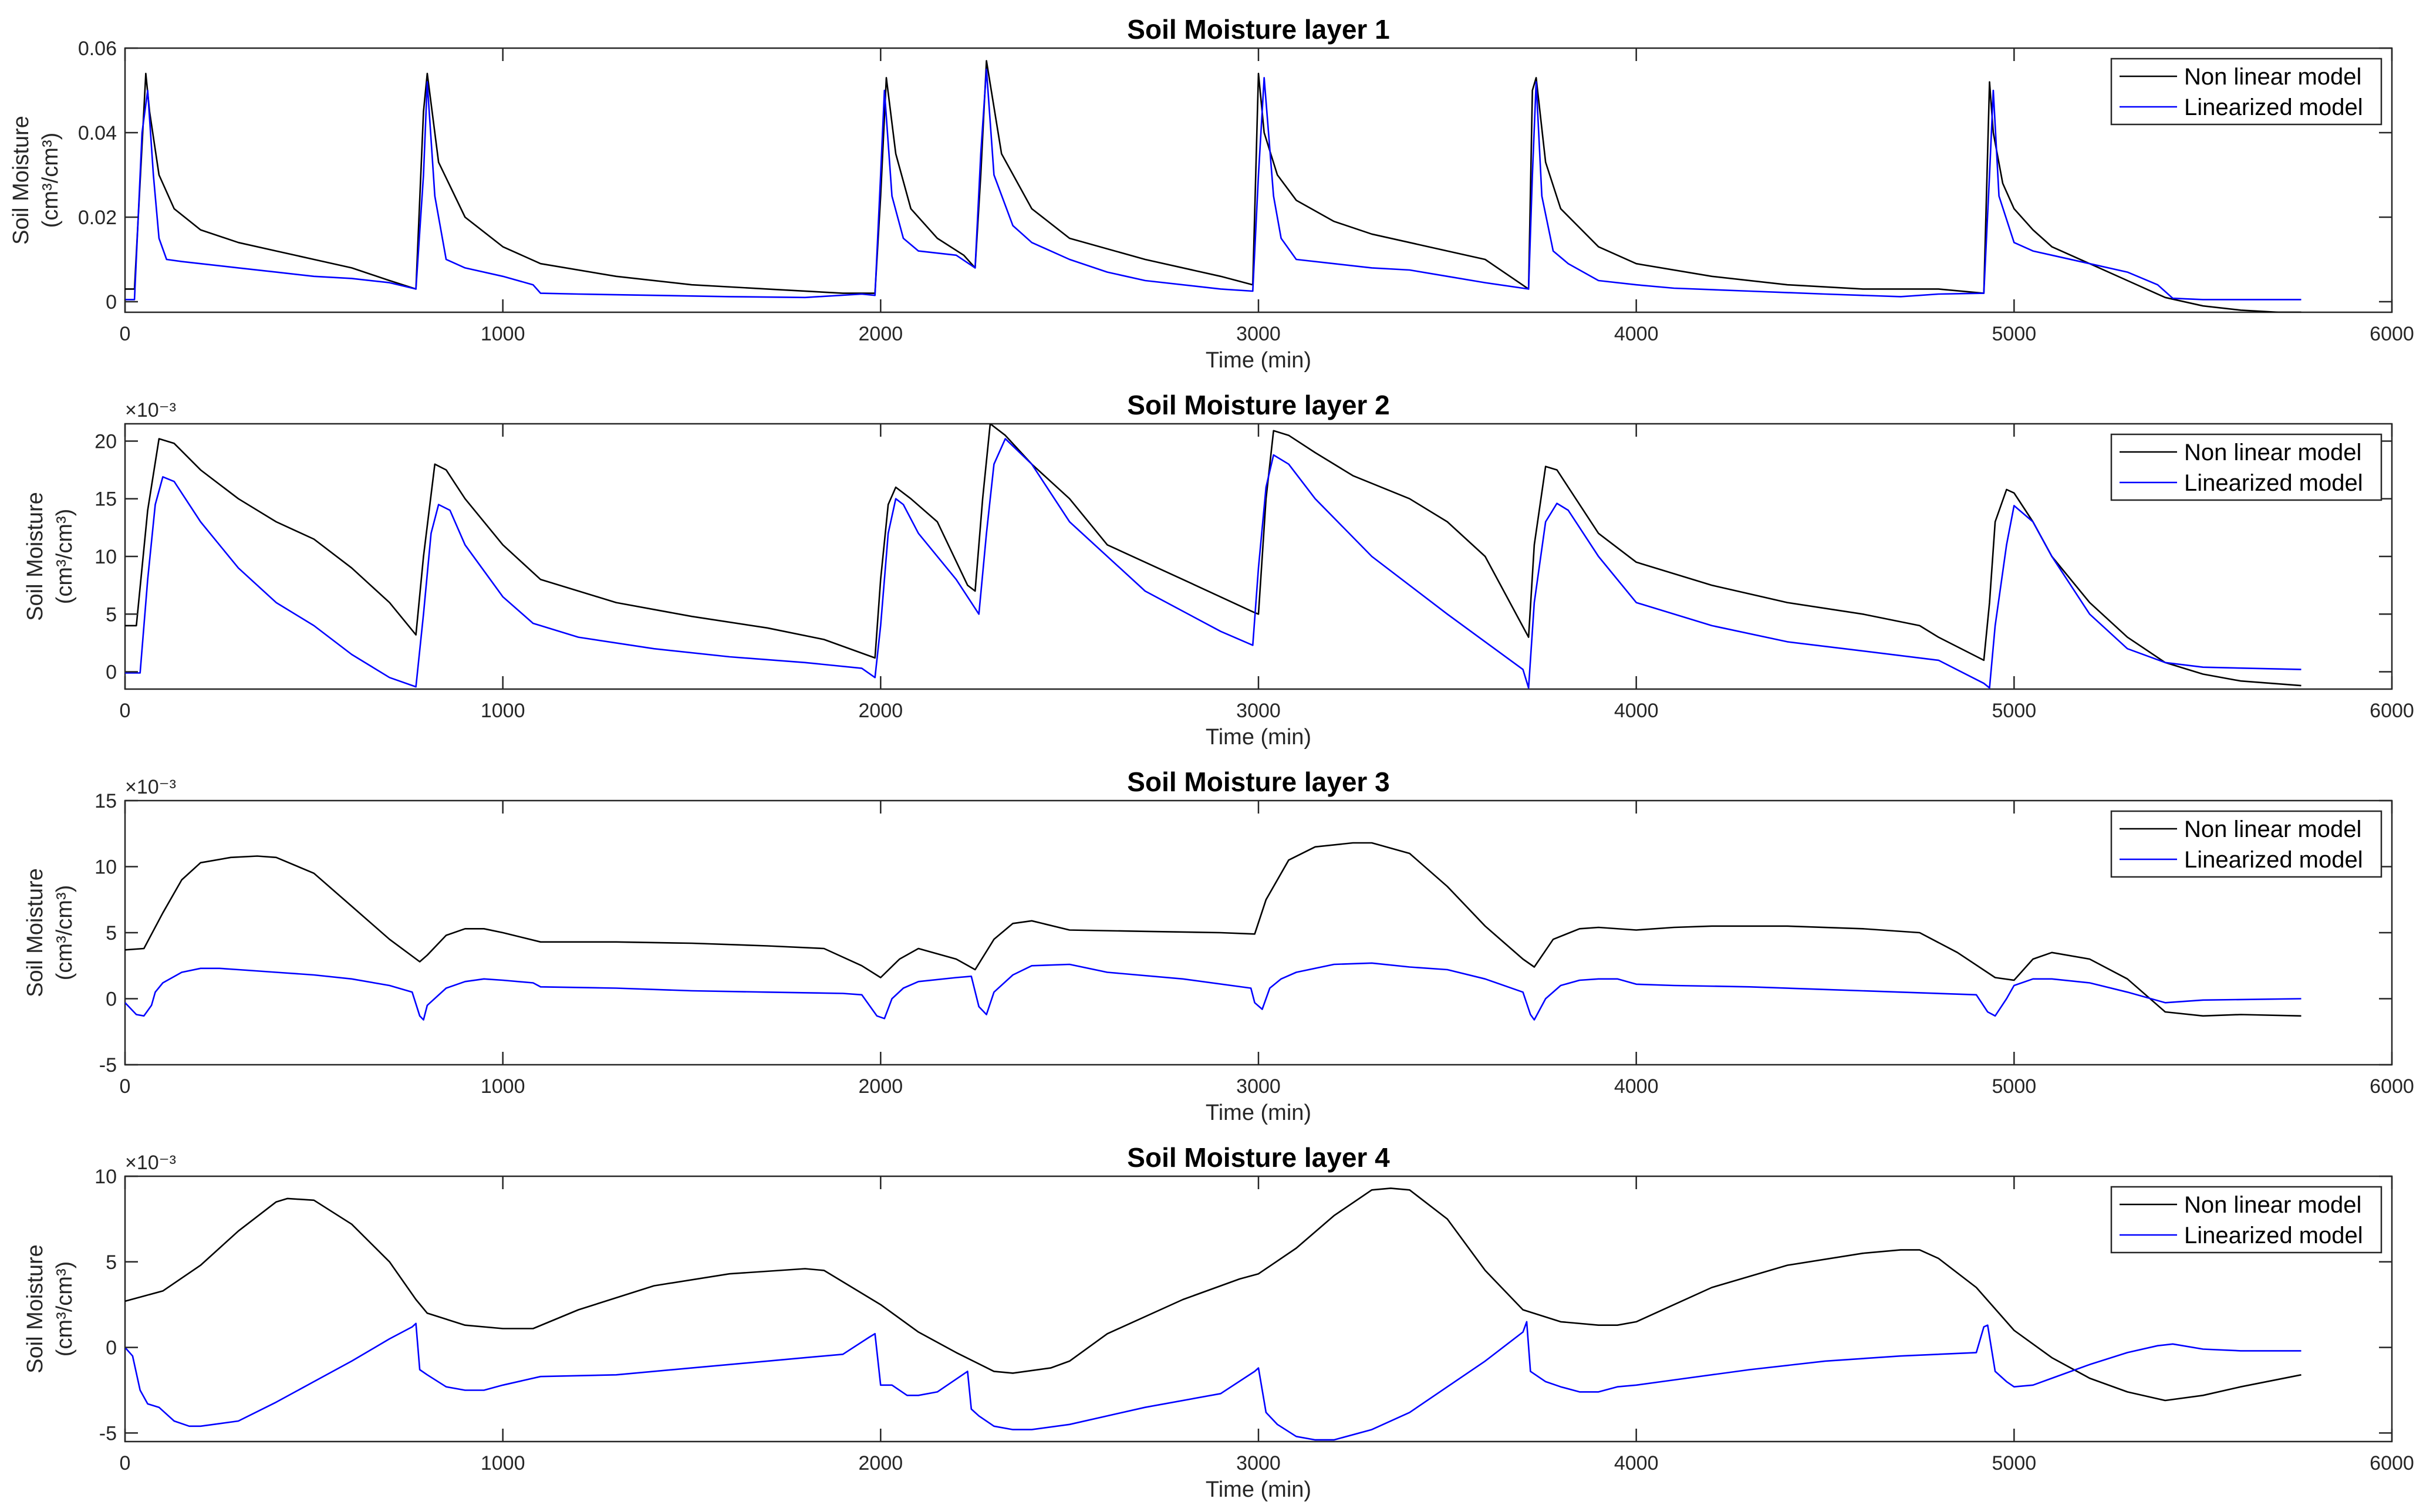 The width and height of the screenshot is (2423, 1512). Describe the element at coordinates (97, 49) in the screenshot. I see `y-tick-label: 0.06` at that location.